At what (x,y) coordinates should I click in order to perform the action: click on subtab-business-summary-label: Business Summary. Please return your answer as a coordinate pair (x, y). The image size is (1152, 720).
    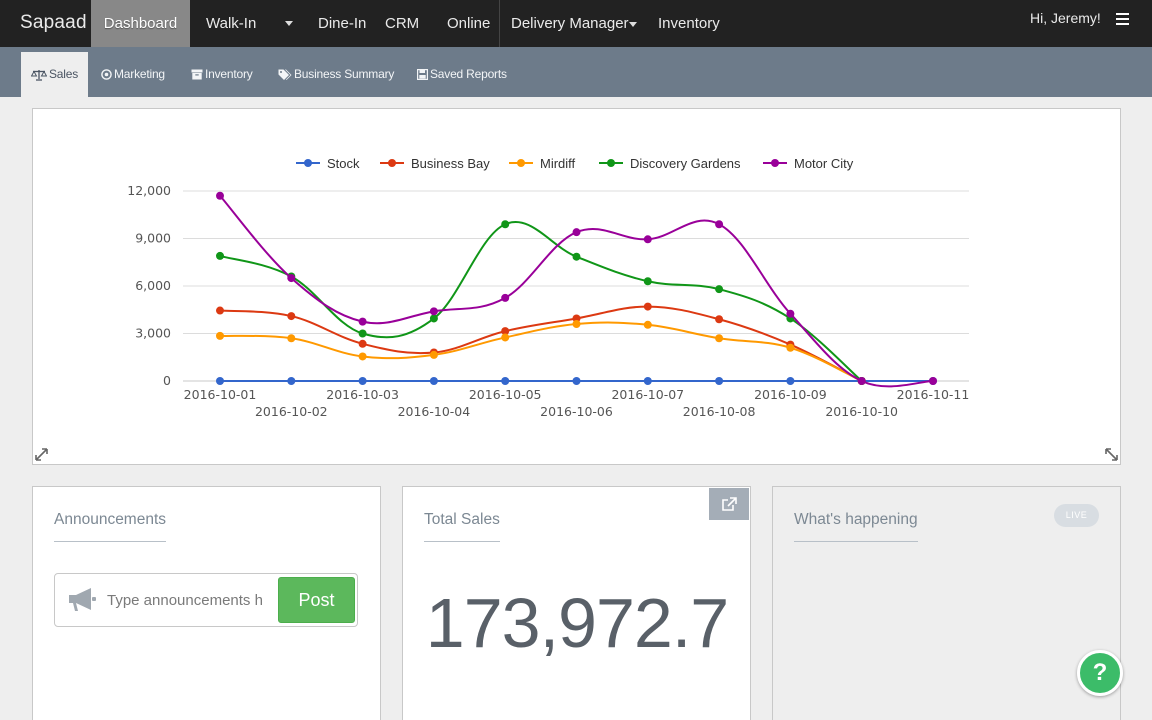
    Looking at the image, I should click on (344, 74).